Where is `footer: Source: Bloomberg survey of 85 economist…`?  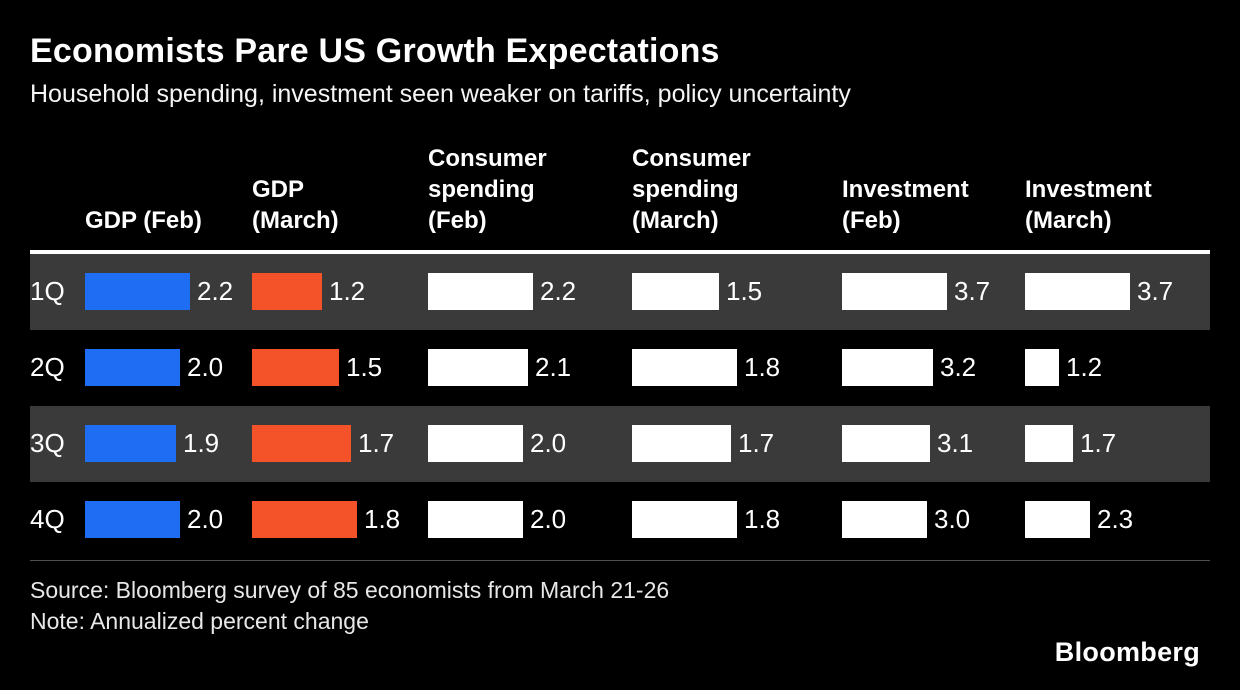
footer: Source: Bloomberg survey of 85 economist… is located at coordinates (620, 598).